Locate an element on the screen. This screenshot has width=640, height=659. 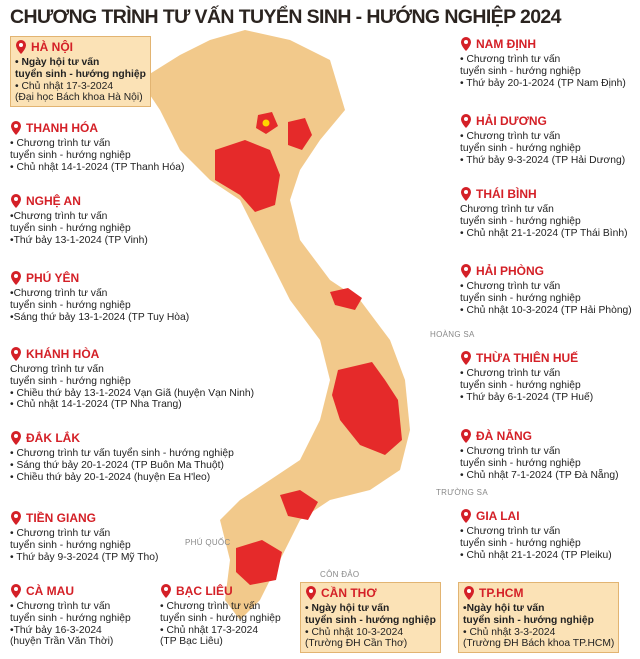
location-name: THANH HÓA is located at coordinates (97, 128).